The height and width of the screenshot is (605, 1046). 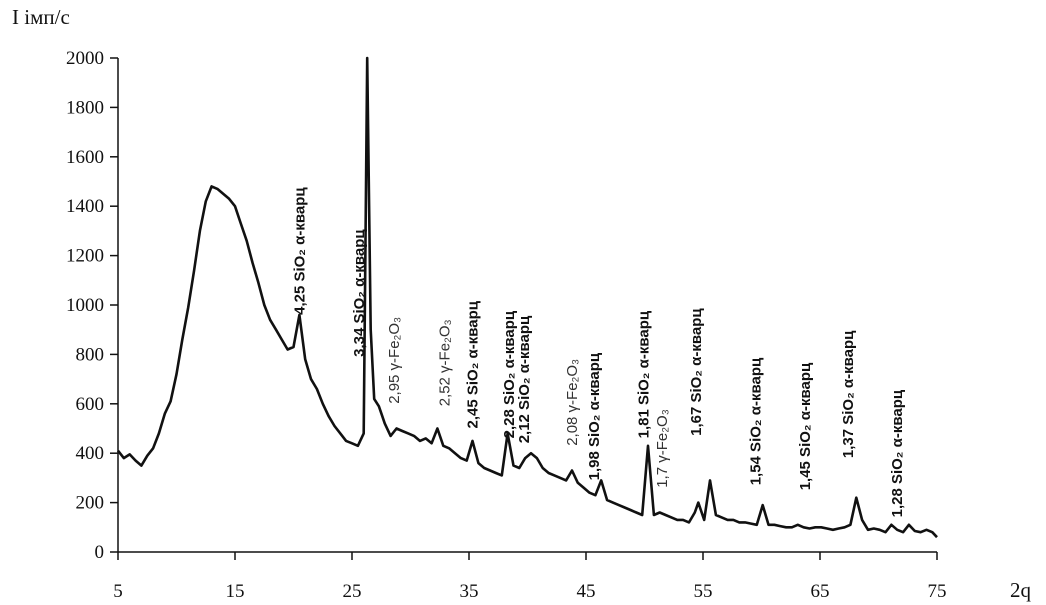 I want to click on y-tick-label: 400, so click(x=90, y=453).